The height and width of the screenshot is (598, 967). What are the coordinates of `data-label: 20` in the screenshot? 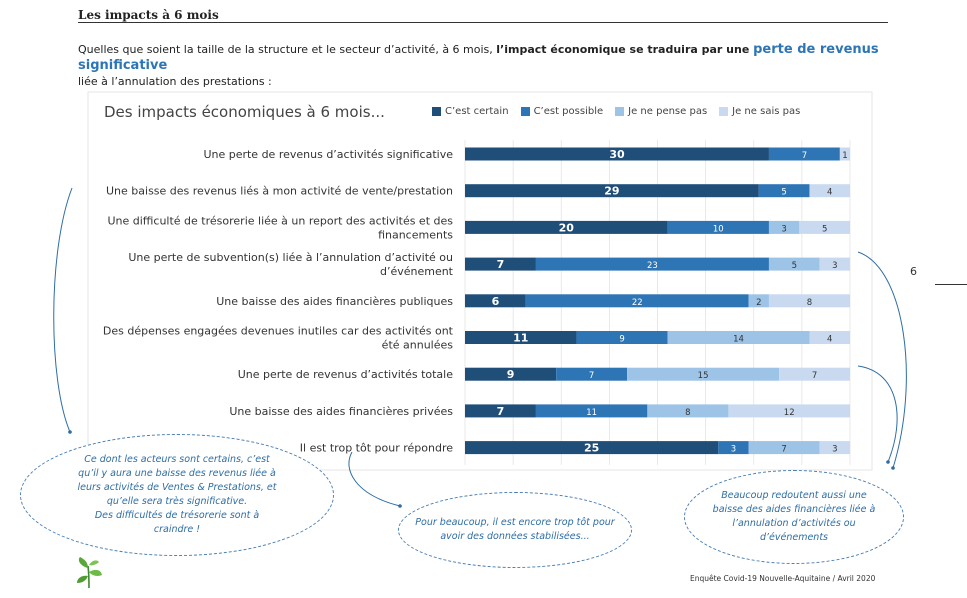 It's located at (567, 227).